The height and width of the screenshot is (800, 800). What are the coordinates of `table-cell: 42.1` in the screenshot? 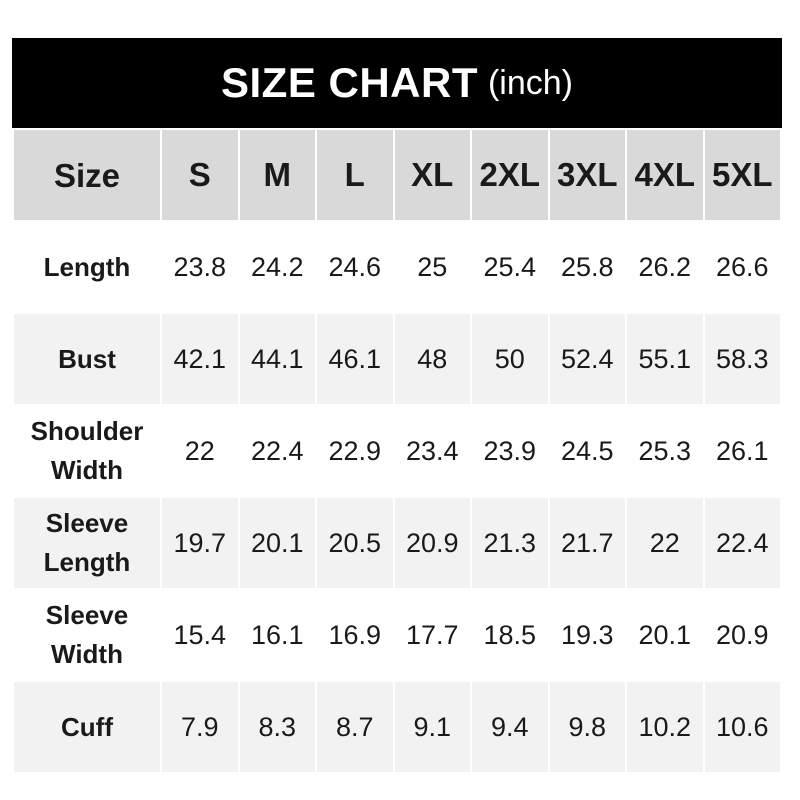 It's located at (200, 359).